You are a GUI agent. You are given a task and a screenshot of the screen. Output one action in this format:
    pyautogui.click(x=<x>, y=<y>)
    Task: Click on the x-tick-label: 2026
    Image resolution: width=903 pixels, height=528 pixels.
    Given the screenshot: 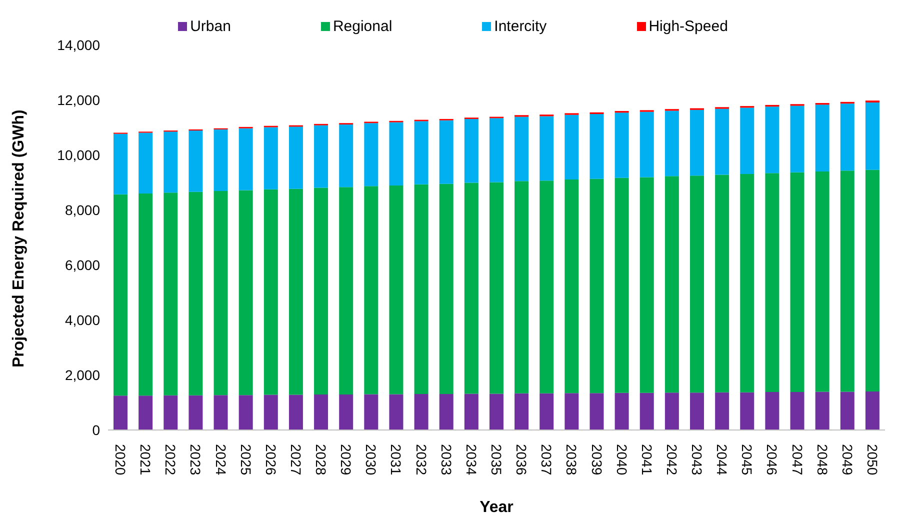 What is the action you would take?
    pyautogui.click(x=270, y=460)
    